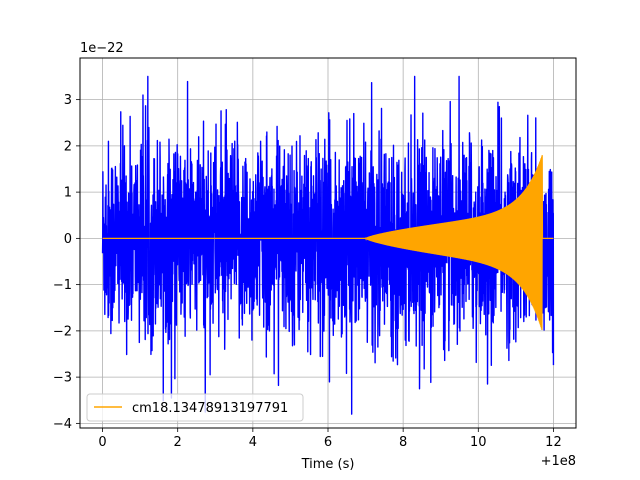 The height and width of the screenshot is (480, 640). What do you see at coordinates (553, 442) in the screenshot?
I see `x-tick-label: 12` at bounding box center [553, 442].